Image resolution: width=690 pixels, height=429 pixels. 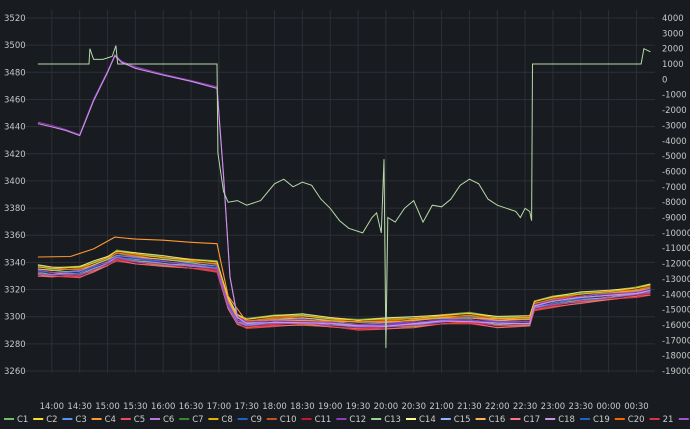 What do you see at coordinates (386, 420) in the screenshot?
I see `legend-item-c13: C13` at bounding box center [386, 420].